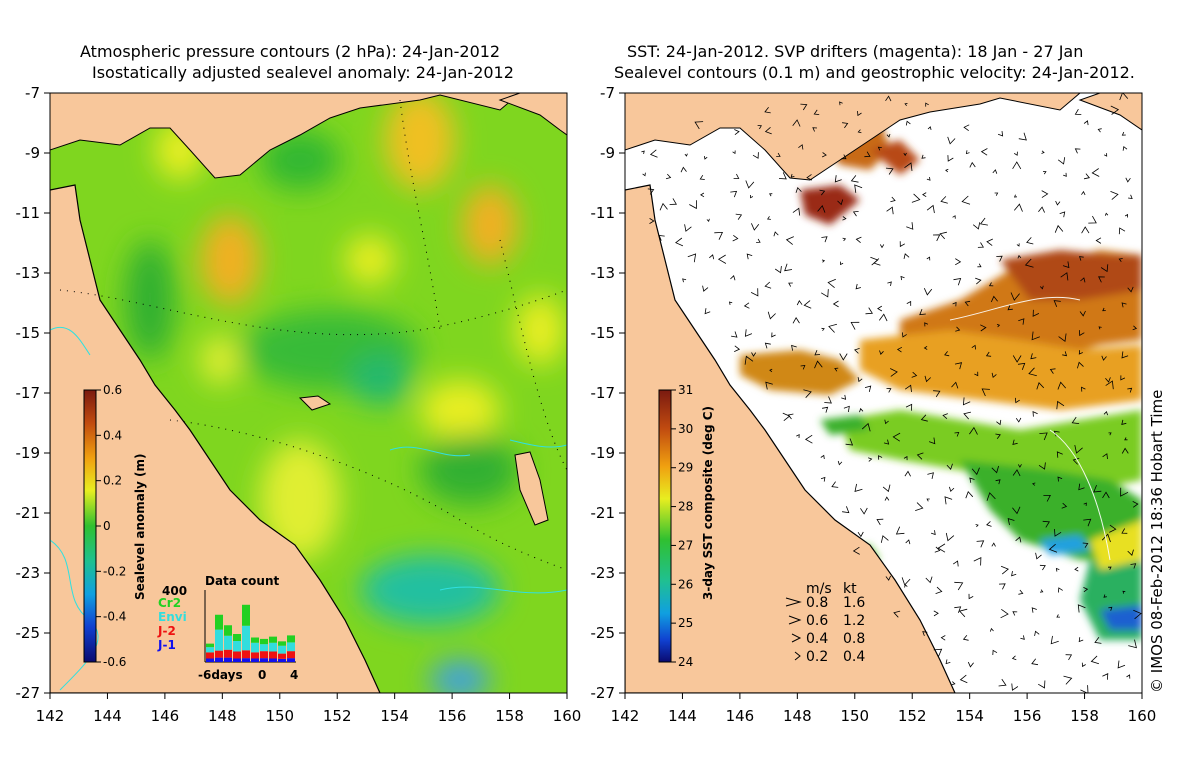  What do you see at coordinates (337, 716) in the screenshot?
I see `x-tick-label-left: 152` at bounding box center [337, 716].